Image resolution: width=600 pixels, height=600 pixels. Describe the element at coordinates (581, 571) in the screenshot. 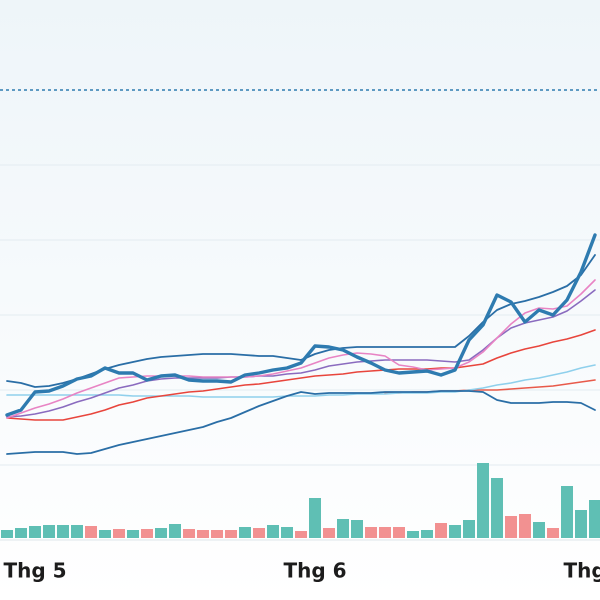

I see `x-tick-label: Thg 7` at that location.